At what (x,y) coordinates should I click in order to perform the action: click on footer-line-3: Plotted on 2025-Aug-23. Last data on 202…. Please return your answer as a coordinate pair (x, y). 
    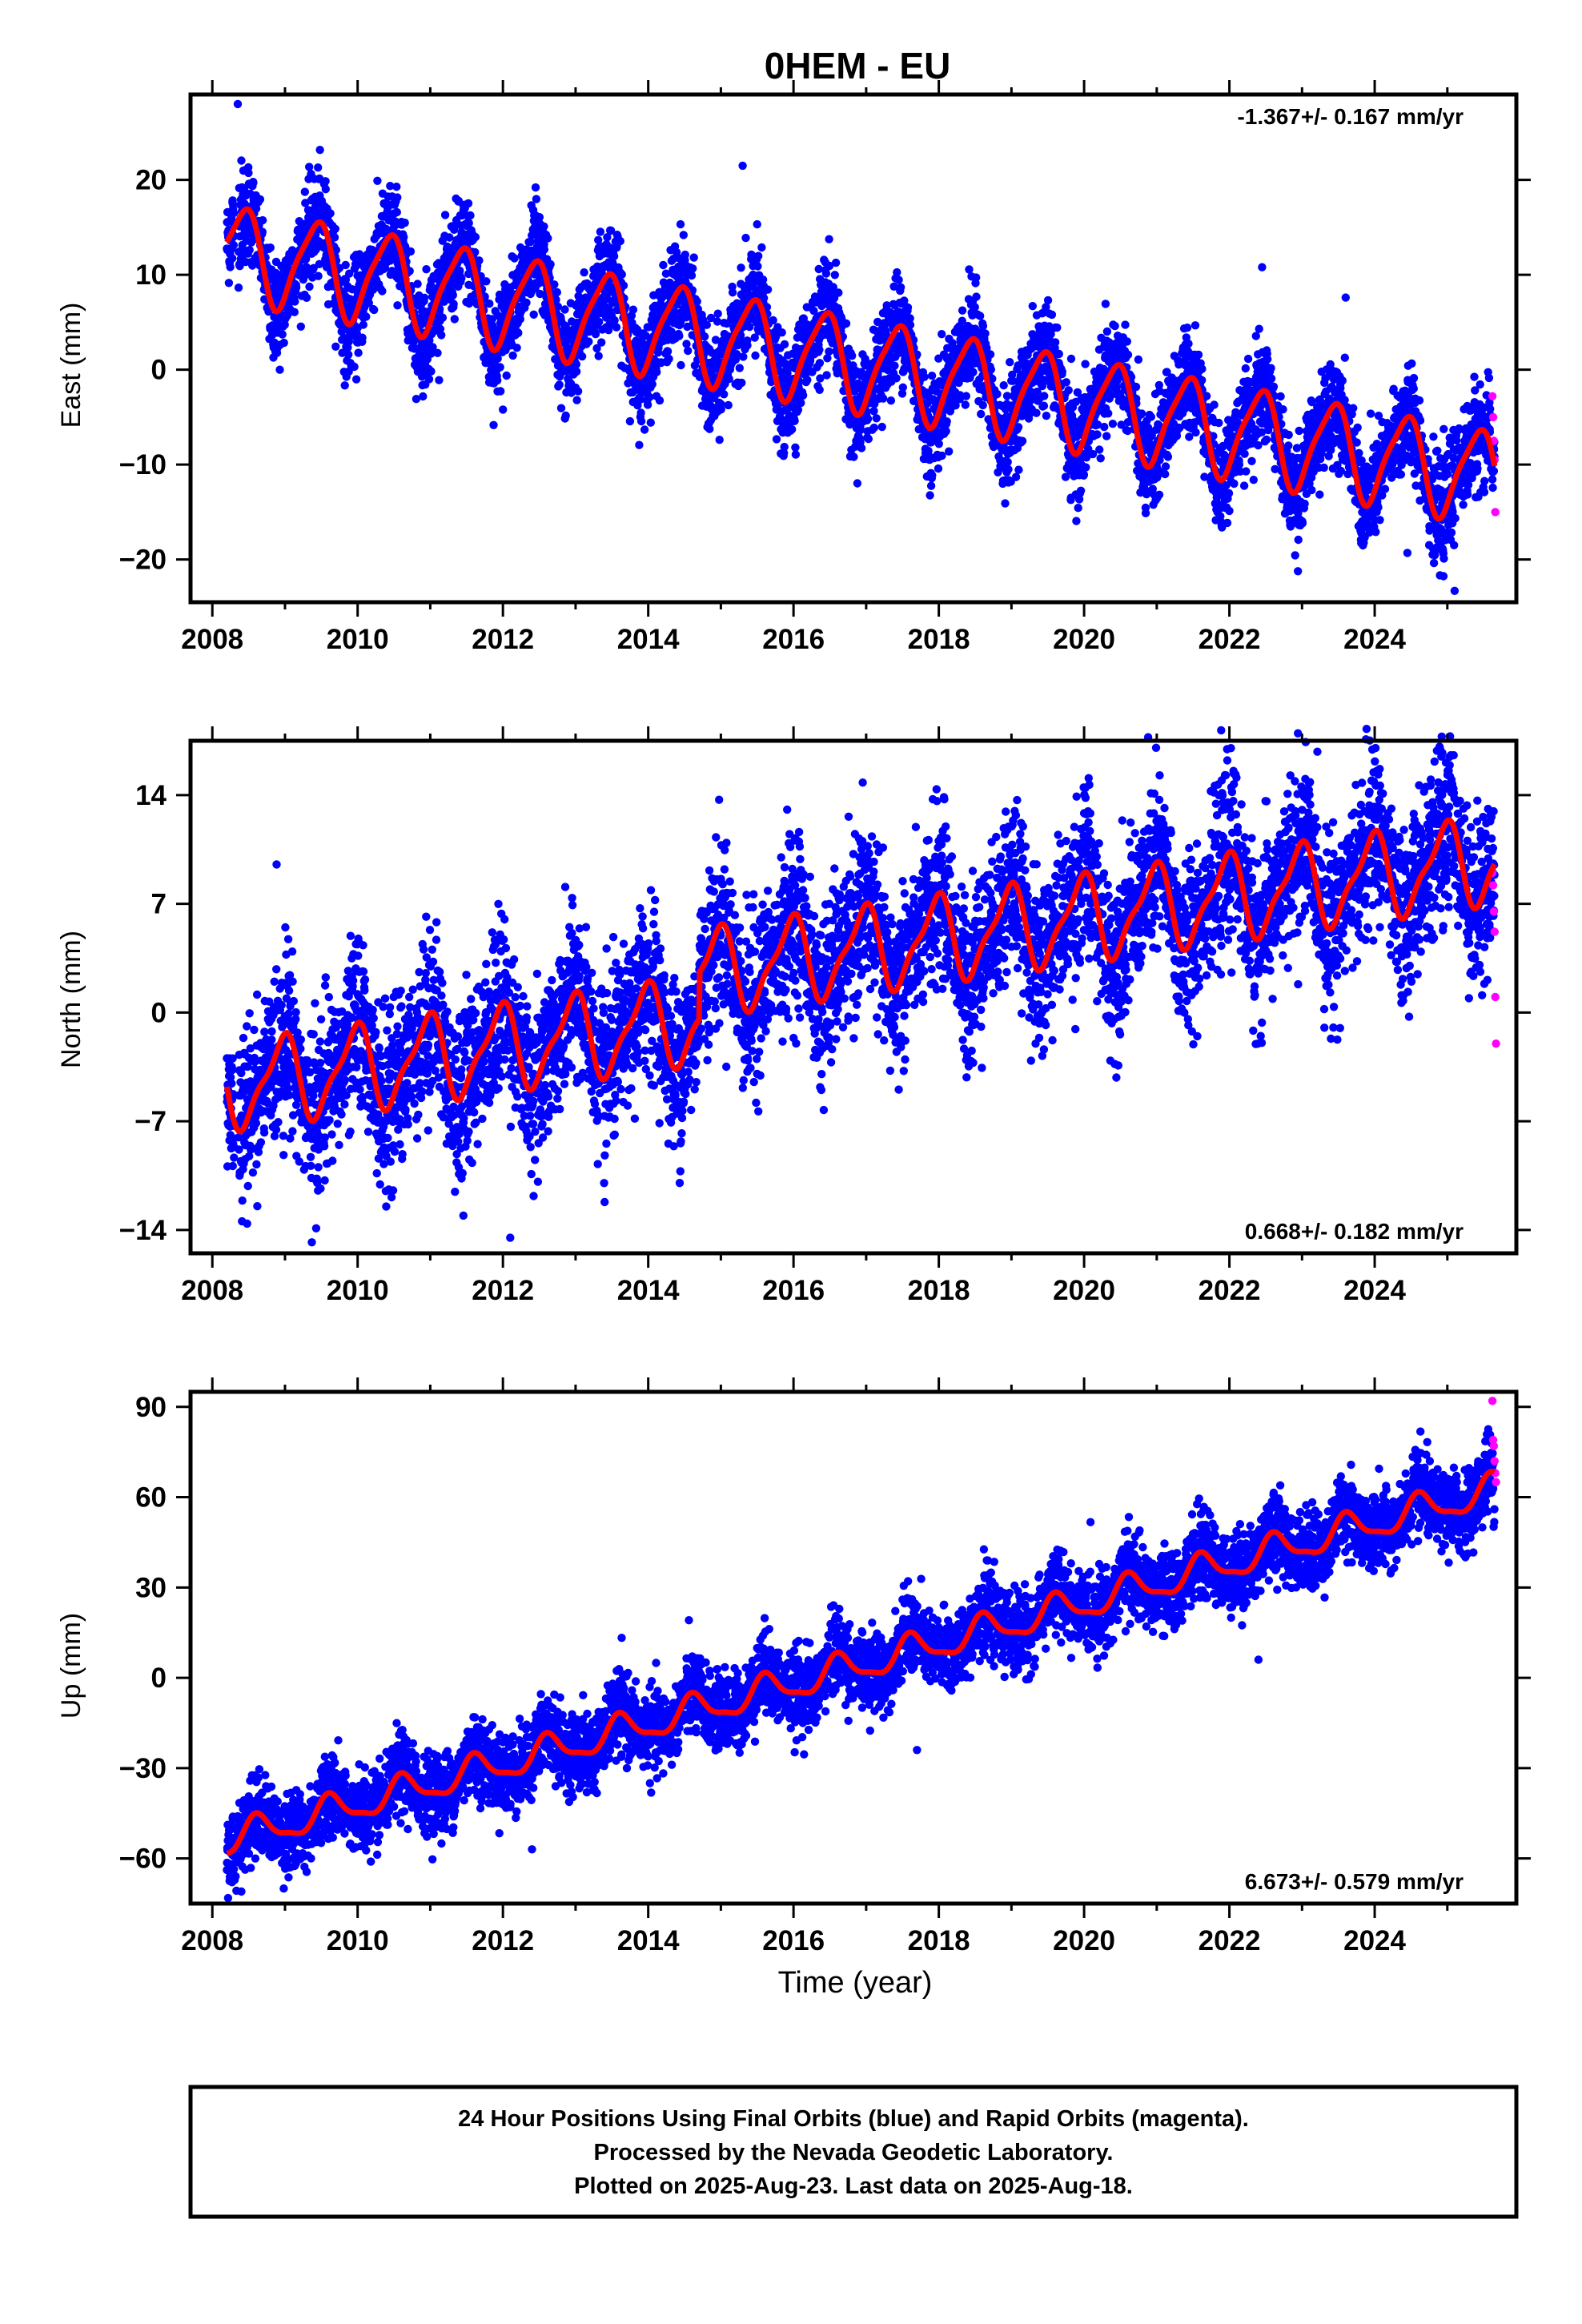
    Looking at the image, I should click on (853, 2186).